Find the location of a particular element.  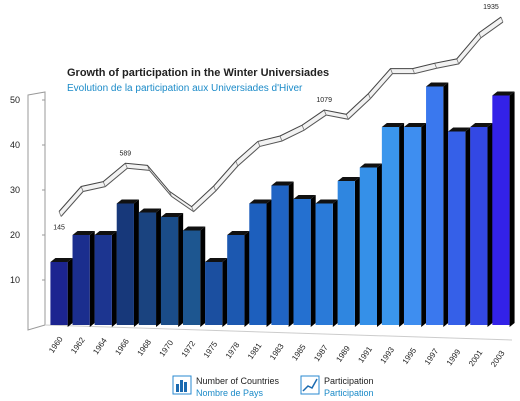

x-tick-label: 1991 is located at coordinates (365, 354).